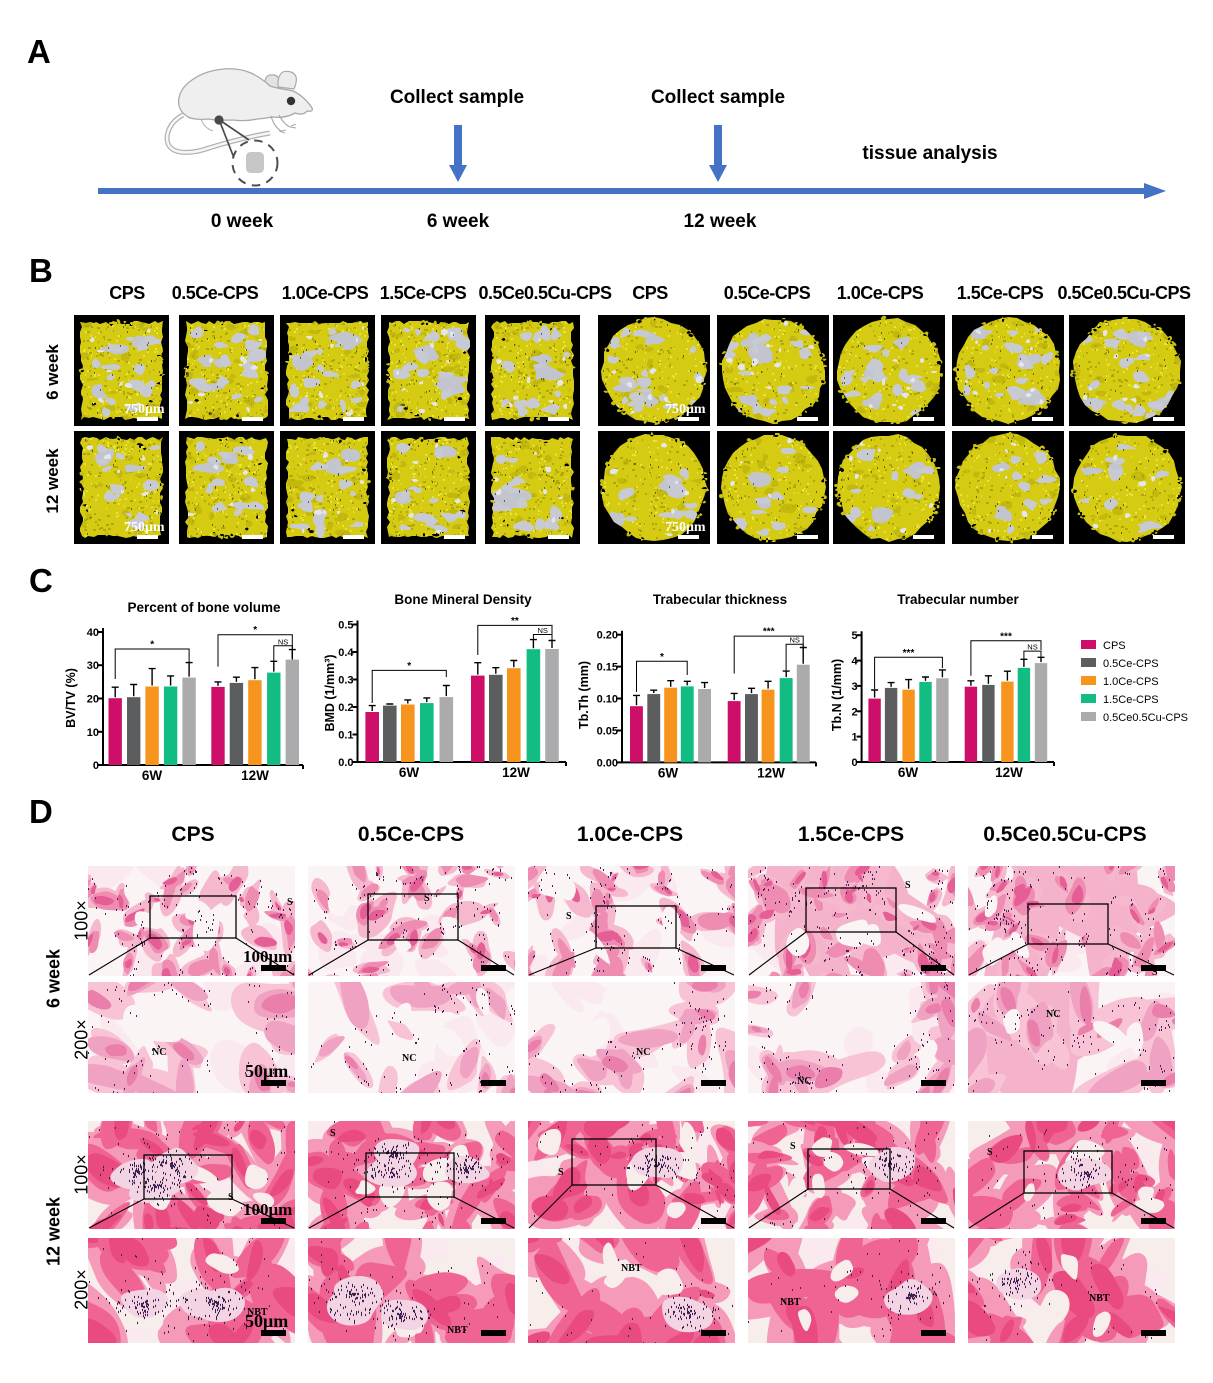 Image resolution: width=1213 pixels, height=1383 pixels. I want to click on svg-text: 20, so click(93, 700).